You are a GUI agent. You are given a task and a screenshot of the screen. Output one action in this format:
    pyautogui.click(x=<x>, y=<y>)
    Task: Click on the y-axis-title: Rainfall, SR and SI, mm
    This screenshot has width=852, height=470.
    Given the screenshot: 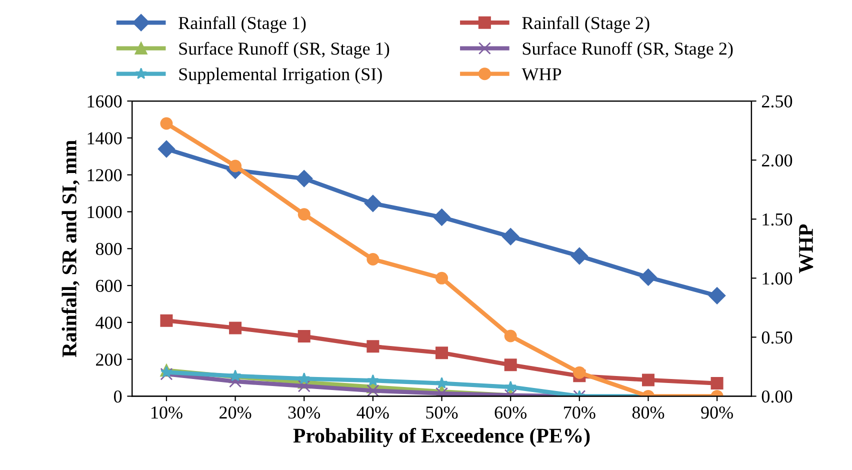 What is the action you would take?
    pyautogui.click(x=71, y=249)
    